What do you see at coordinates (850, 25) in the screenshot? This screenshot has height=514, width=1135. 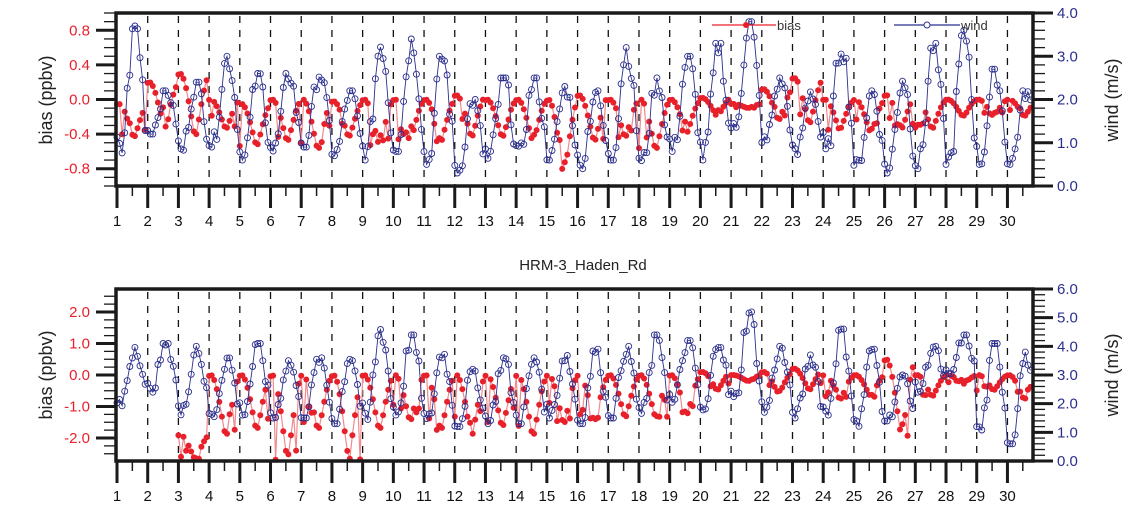 I see `legend: bias wind` at bounding box center [850, 25].